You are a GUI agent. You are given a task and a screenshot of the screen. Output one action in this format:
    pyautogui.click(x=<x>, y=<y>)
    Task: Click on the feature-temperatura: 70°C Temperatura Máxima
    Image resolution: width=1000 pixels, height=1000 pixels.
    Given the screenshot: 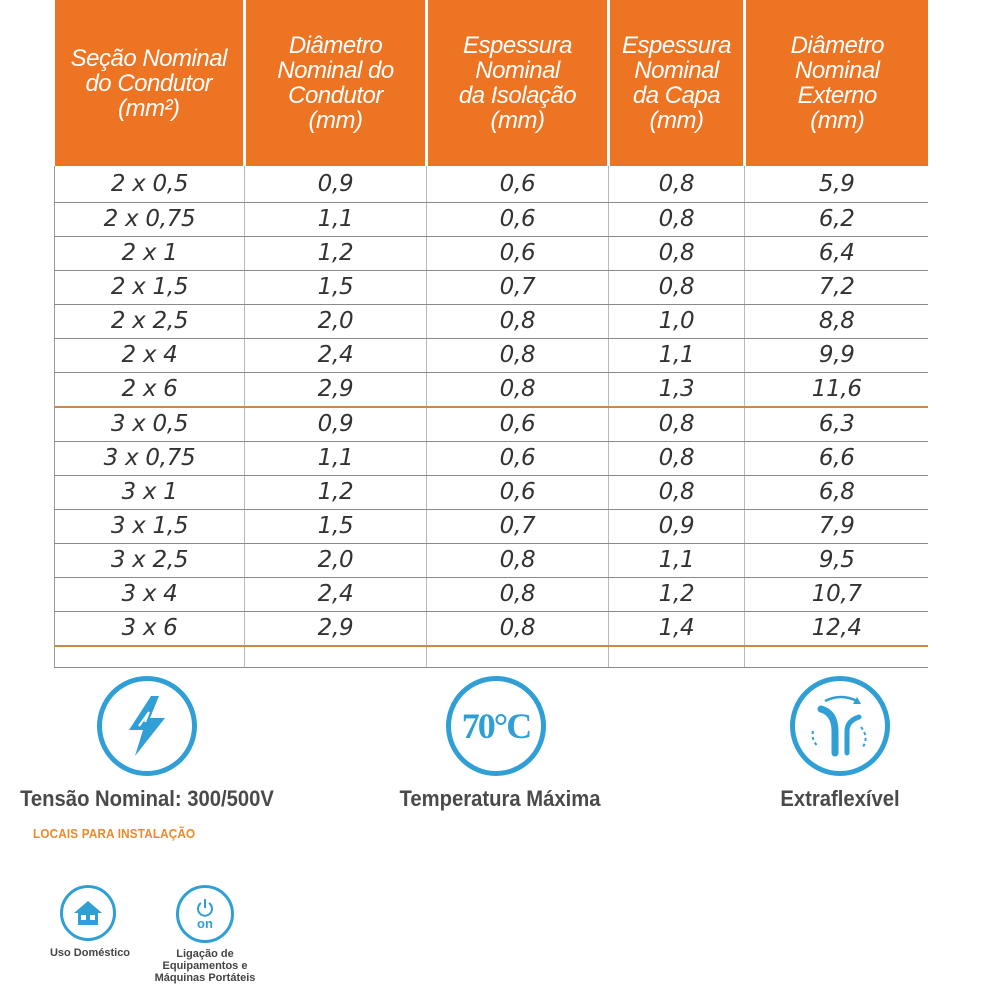 What is the action you would take?
    pyautogui.click(x=500, y=746)
    